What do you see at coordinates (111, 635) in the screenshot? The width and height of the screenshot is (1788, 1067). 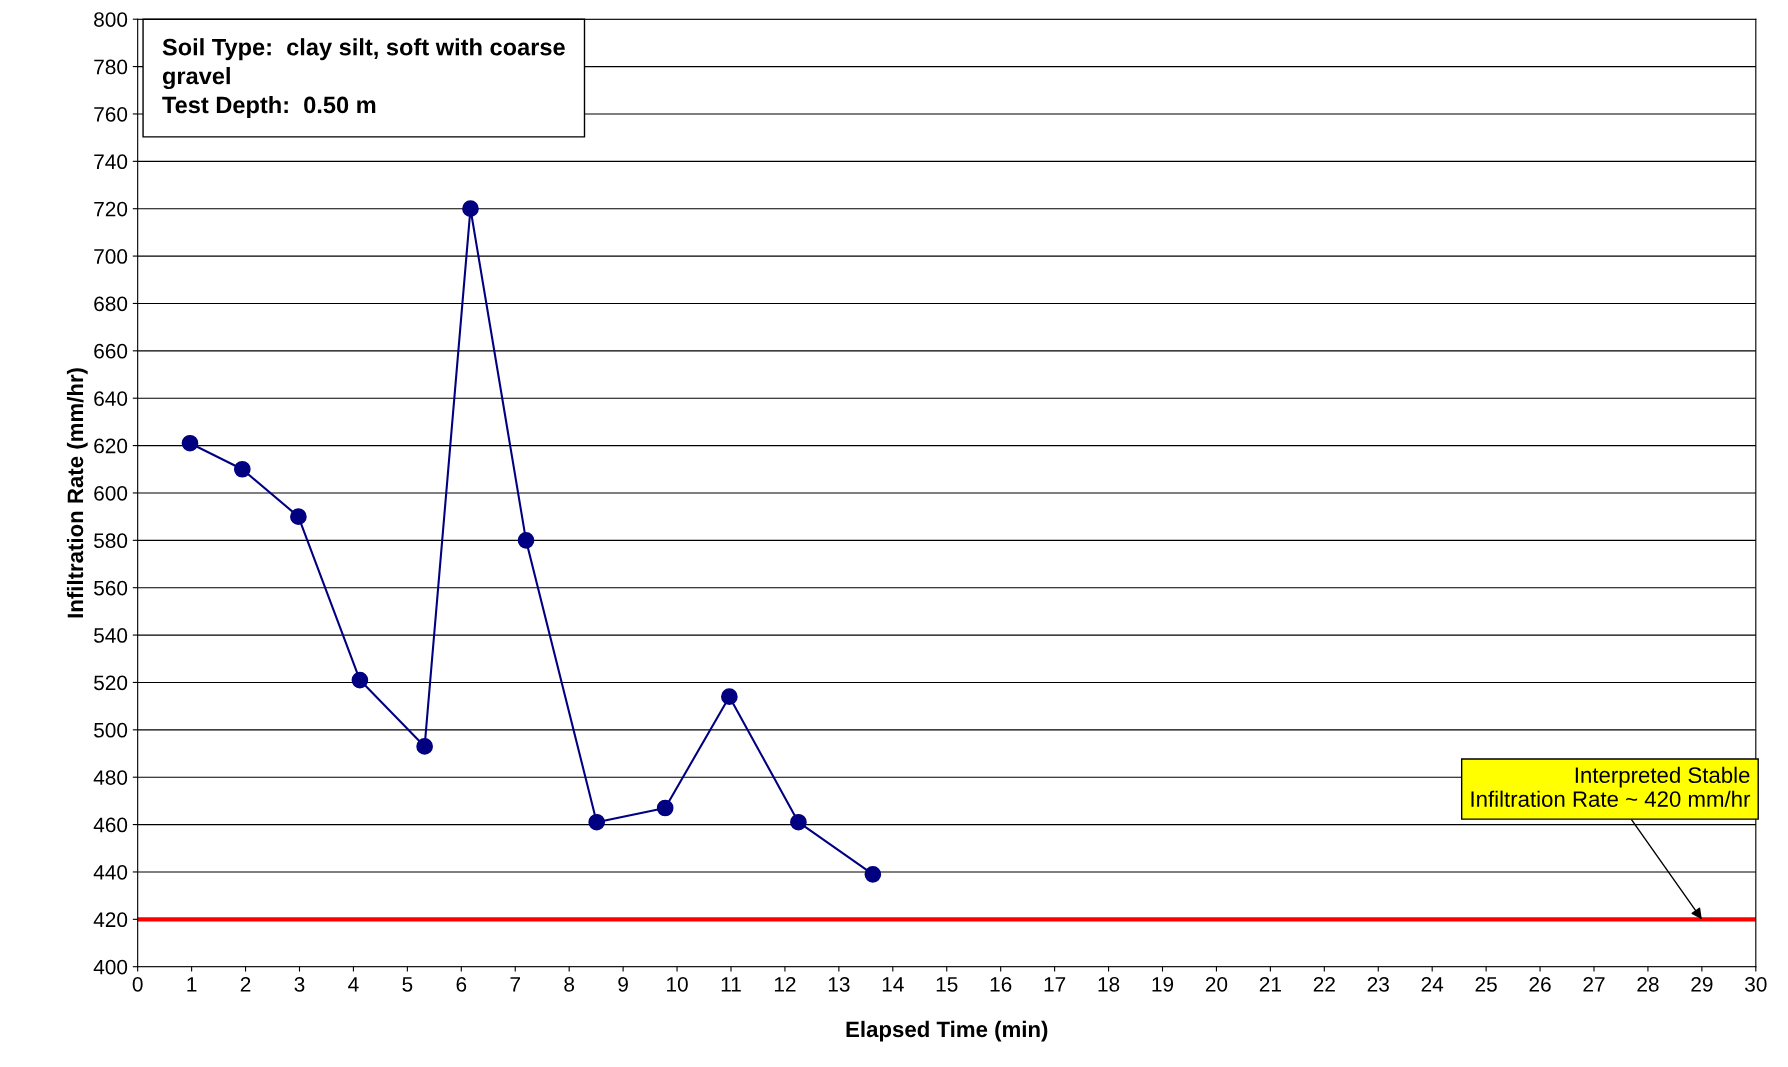 I see `y-tick-label: 540` at bounding box center [111, 635].